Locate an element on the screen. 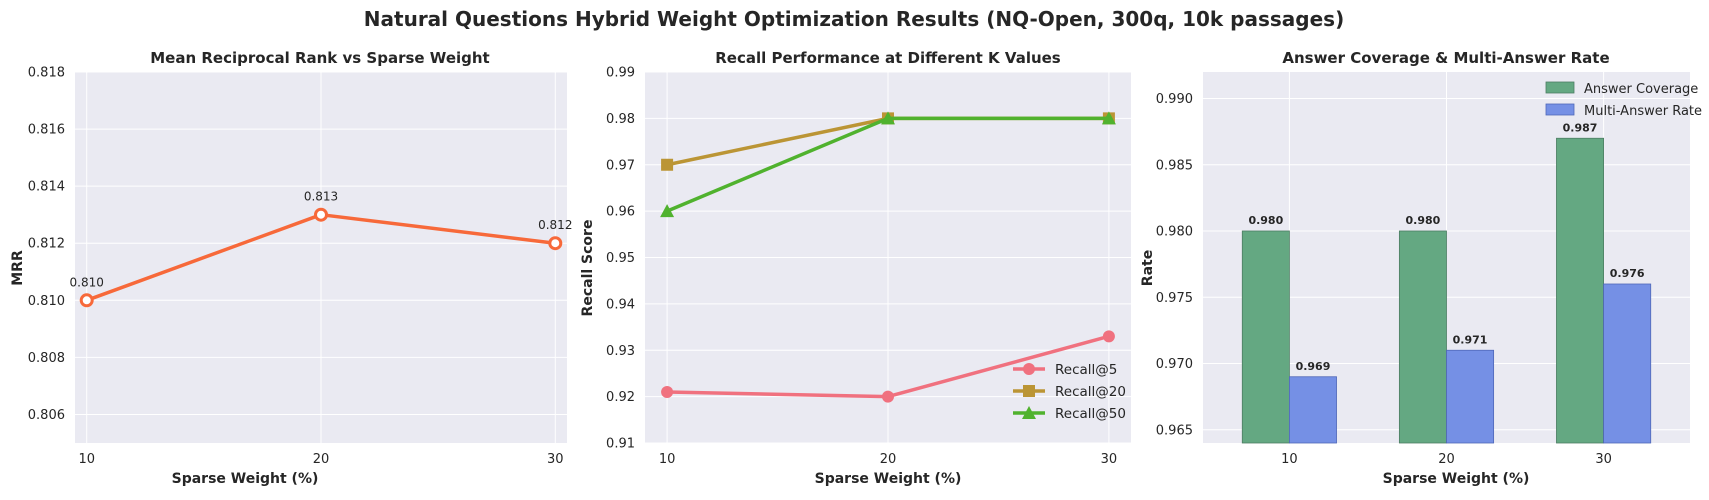 This screenshot has height=500, width=1709. coverage-y-tick-label: 0.985 is located at coordinates (1174, 165).